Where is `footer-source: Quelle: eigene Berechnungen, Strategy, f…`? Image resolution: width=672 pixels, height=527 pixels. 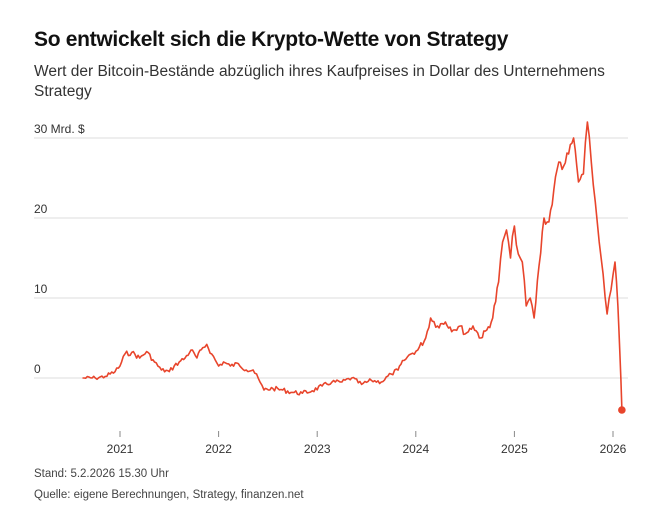 footer-source: Quelle: eigene Berechnungen, Strategy, f… is located at coordinates (169, 495).